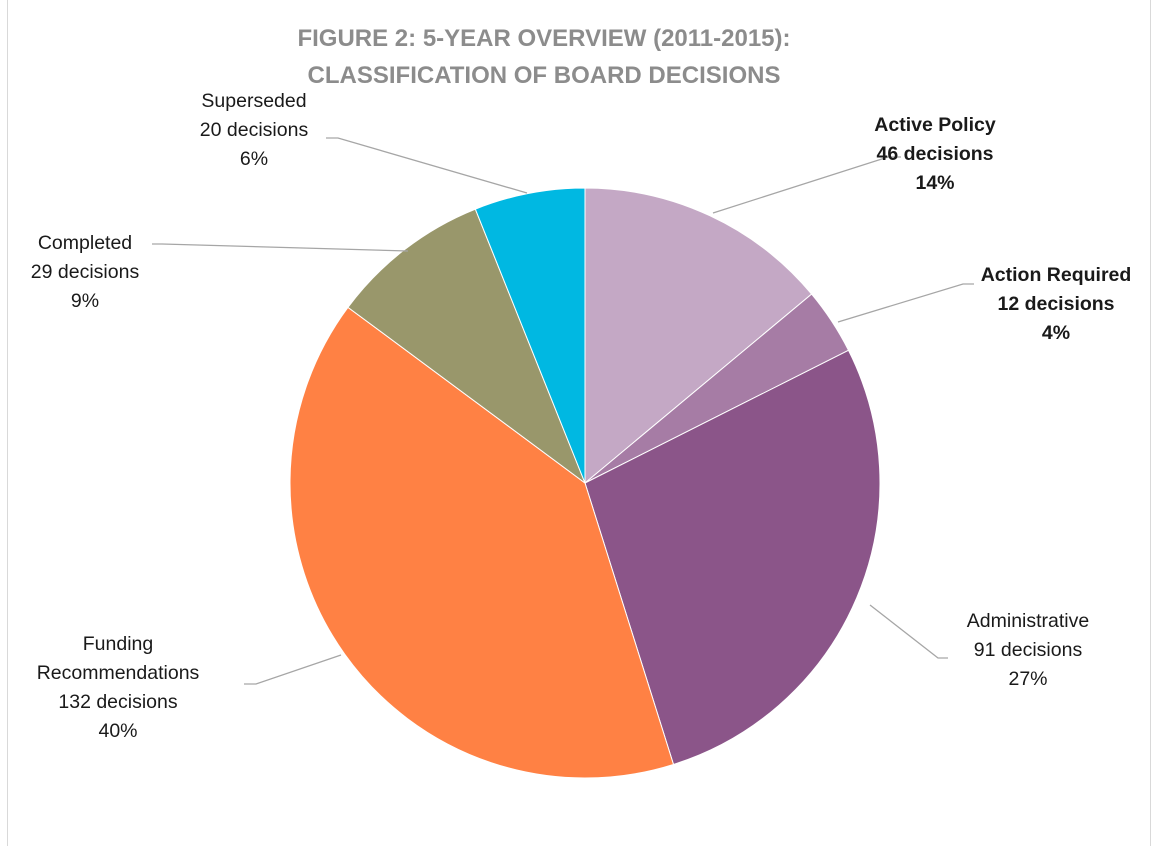 Image resolution: width=1153 pixels, height=846 pixels. I want to click on leader-line-completed, so click(280, 247).